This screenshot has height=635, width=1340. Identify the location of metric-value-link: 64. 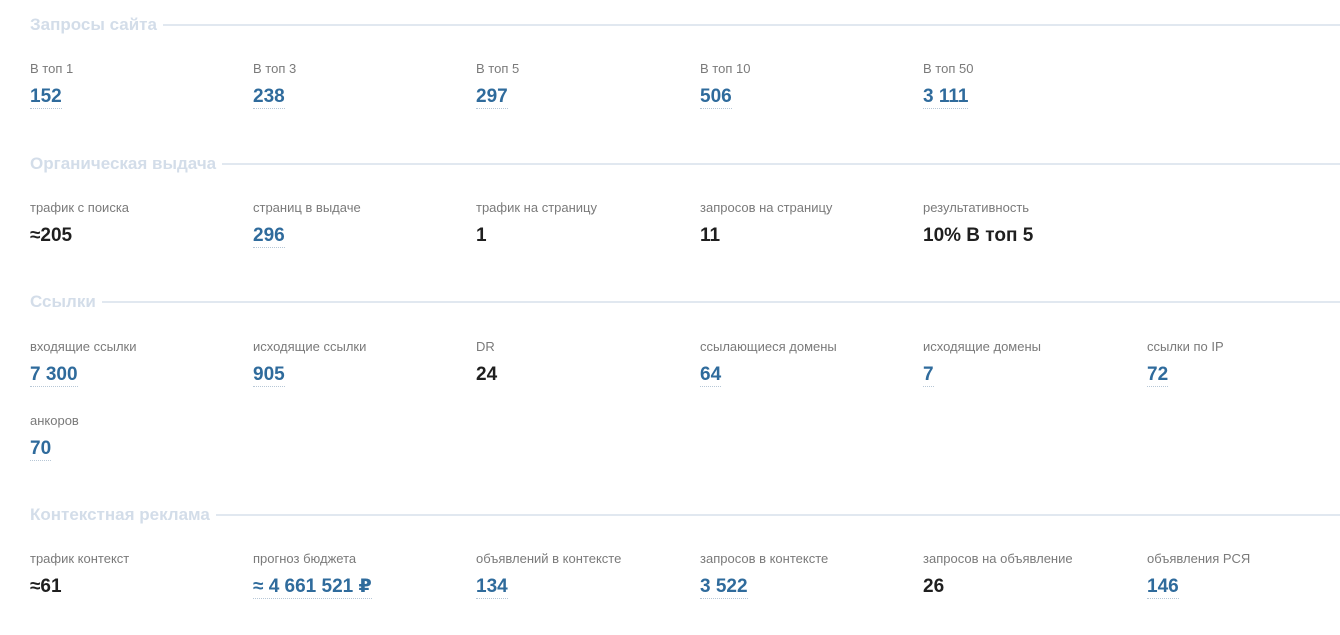
(711, 375).